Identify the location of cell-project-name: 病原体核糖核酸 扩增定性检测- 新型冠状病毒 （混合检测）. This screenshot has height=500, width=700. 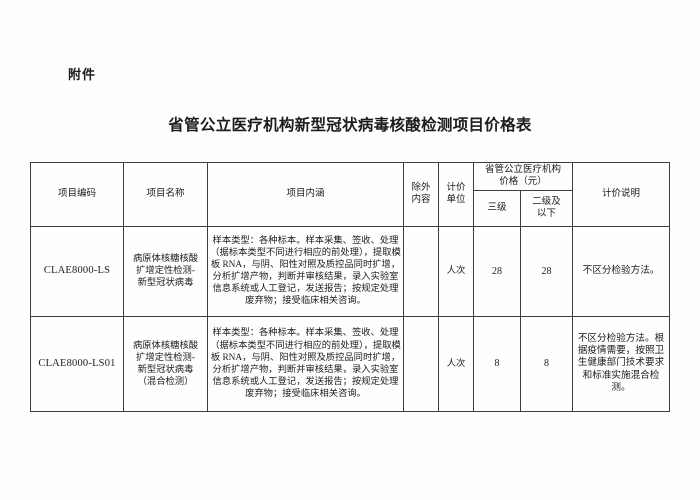
(165, 363).